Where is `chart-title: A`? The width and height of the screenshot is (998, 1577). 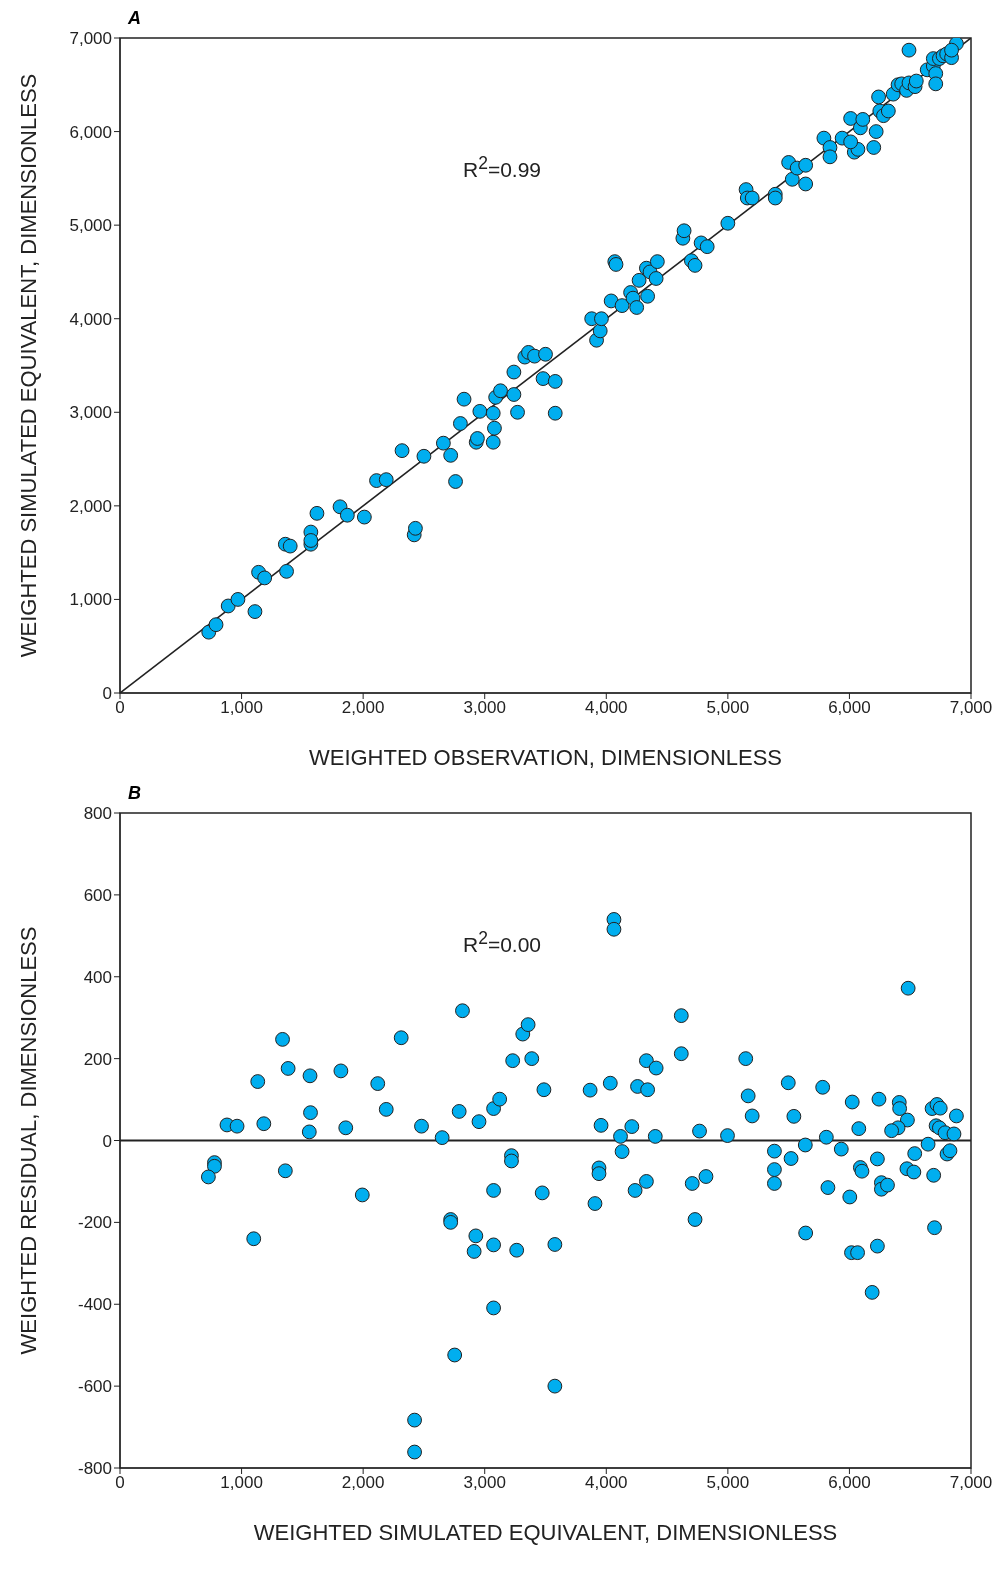 chart-title: A is located at coordinates (134, 18).